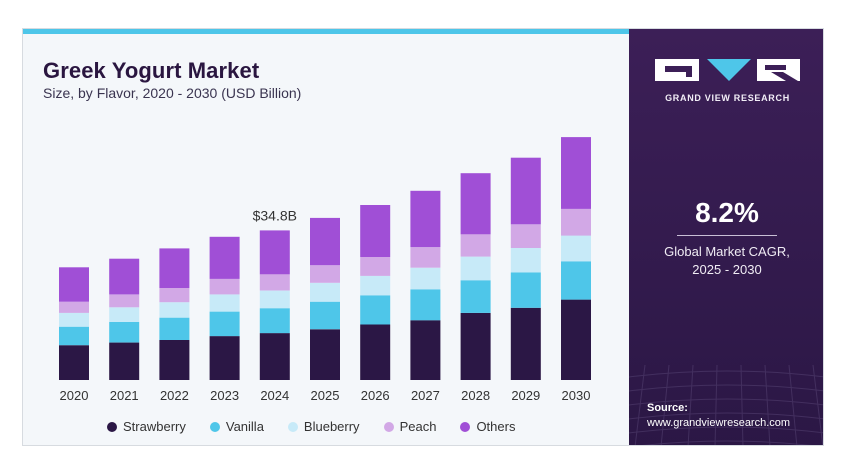  Describe the element at coordinates (124, 301) in the screenshot. I see `bar-segment-peach-2021` at that location.